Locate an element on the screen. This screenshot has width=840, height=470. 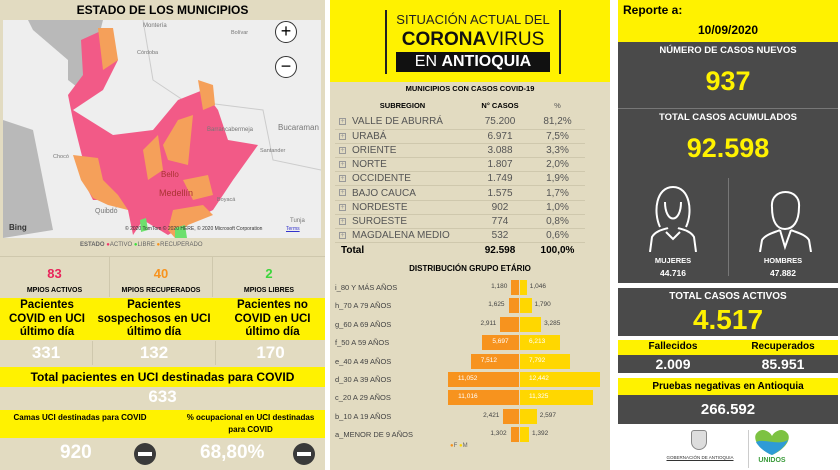
subregion-cell: + NORDESTE is located at coordinates (402, 207).